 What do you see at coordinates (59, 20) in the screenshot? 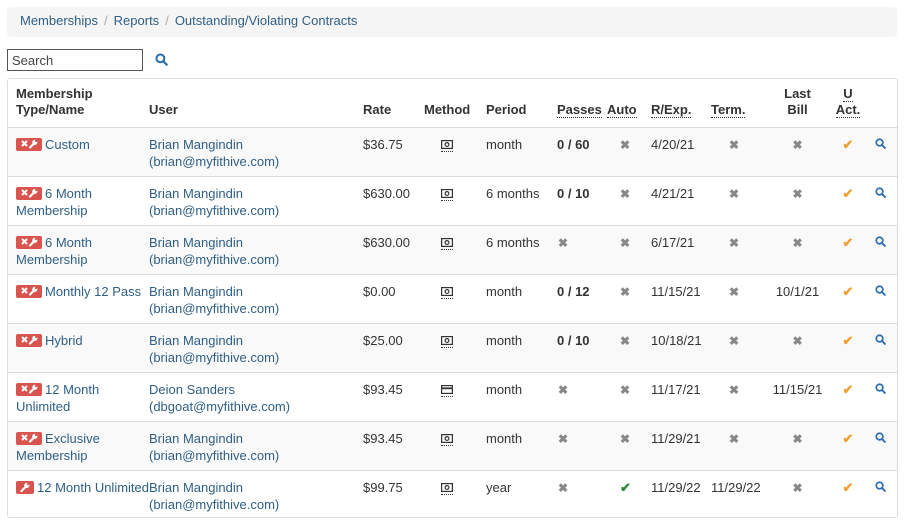
I see `breadcrumb-memberships: Memberships` at bounding box center [59, 20].